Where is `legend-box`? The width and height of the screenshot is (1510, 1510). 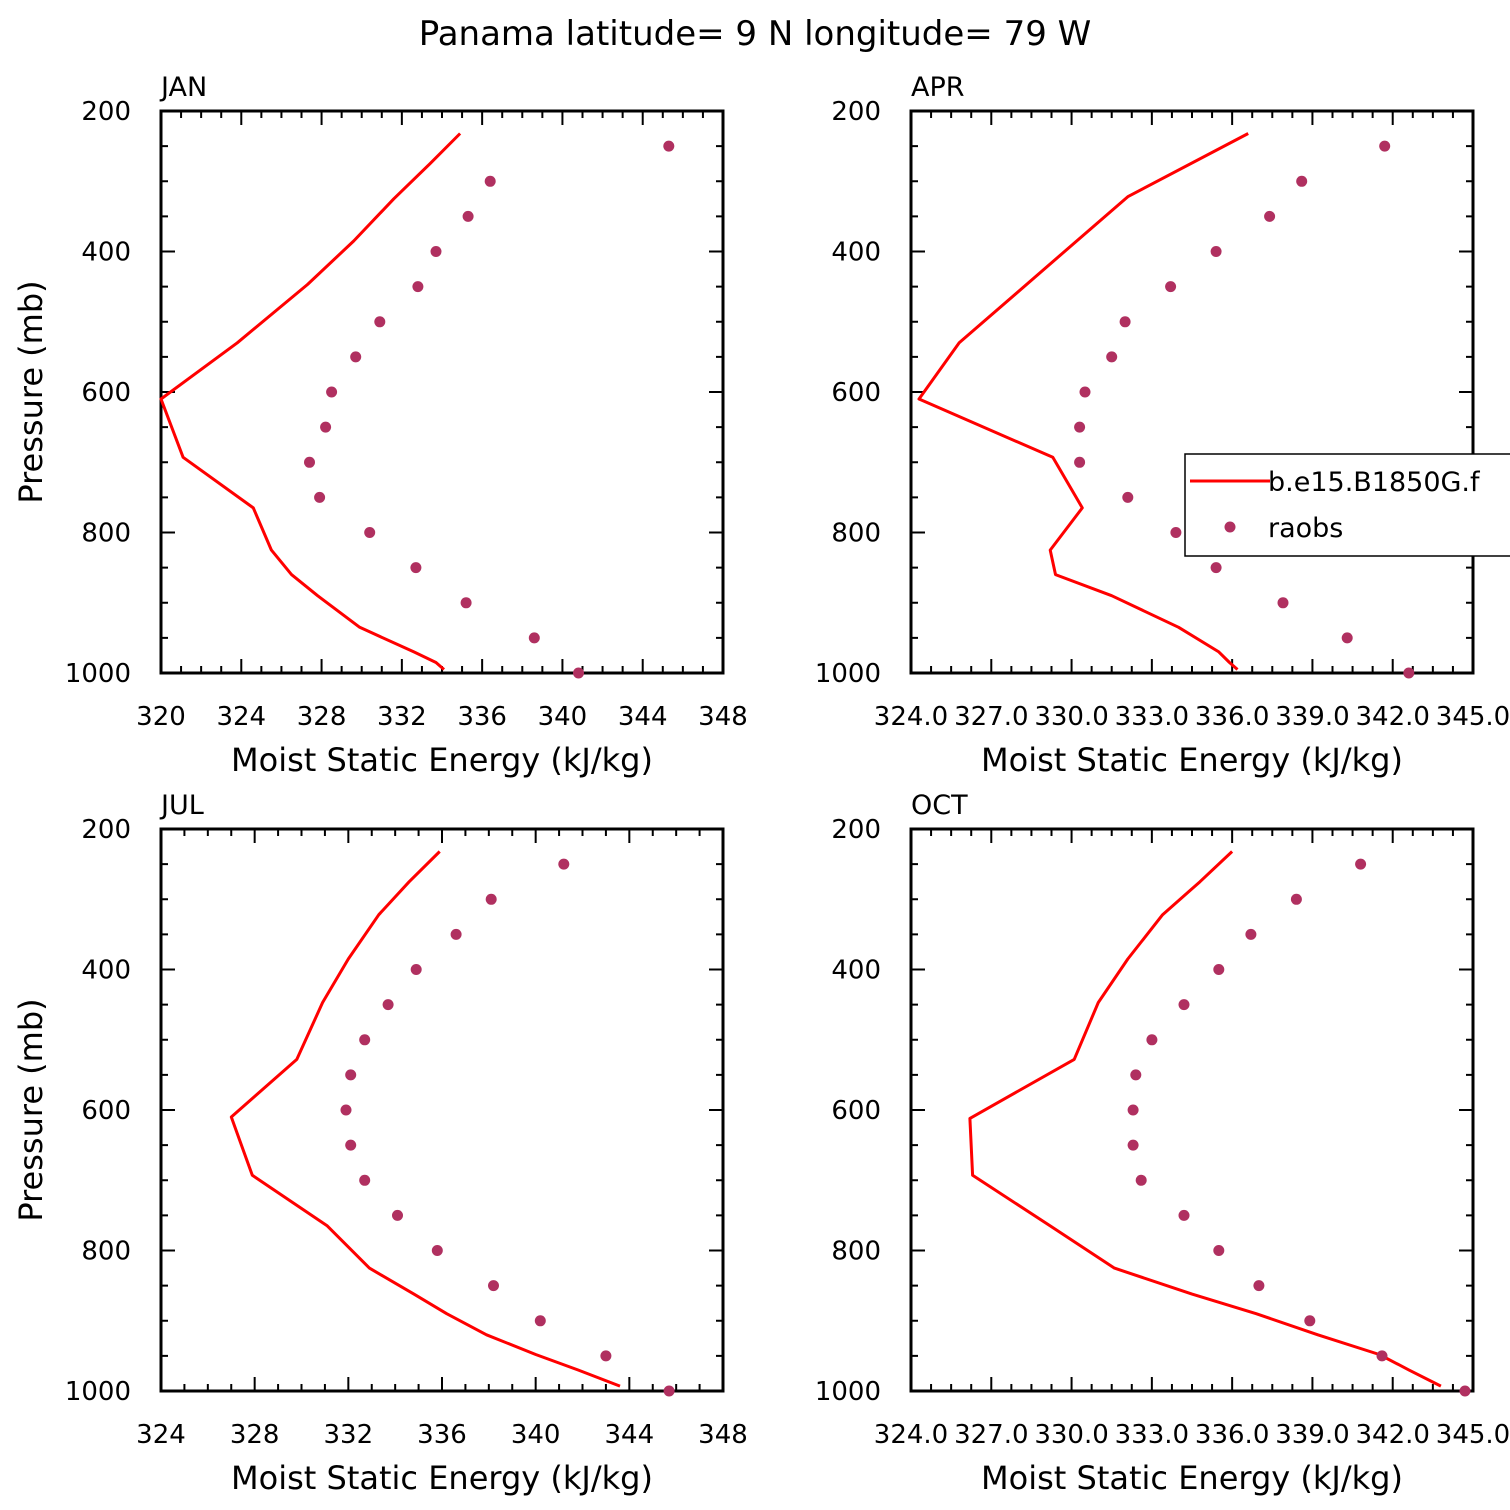 legend-box is located at coordinates (1347, 505).